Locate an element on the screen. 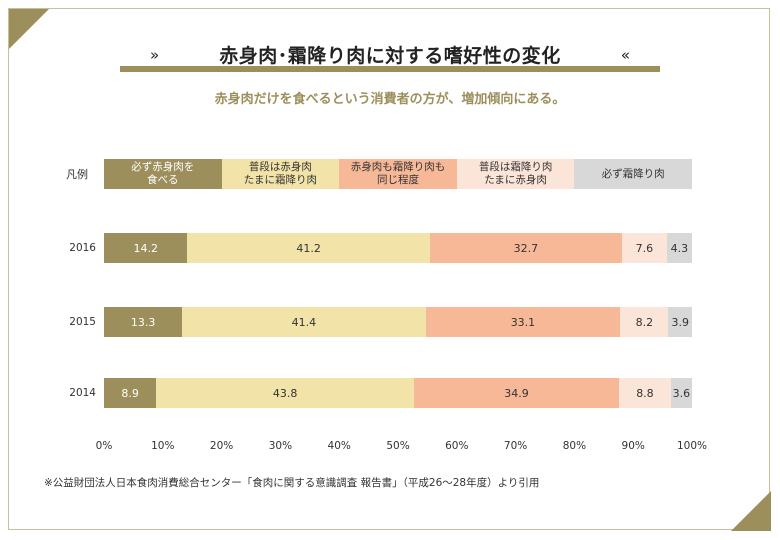 Image resolution: width=780 pixels, height=540 pixels. bar-segment: 4.3 is located at coordinates (679, 248).